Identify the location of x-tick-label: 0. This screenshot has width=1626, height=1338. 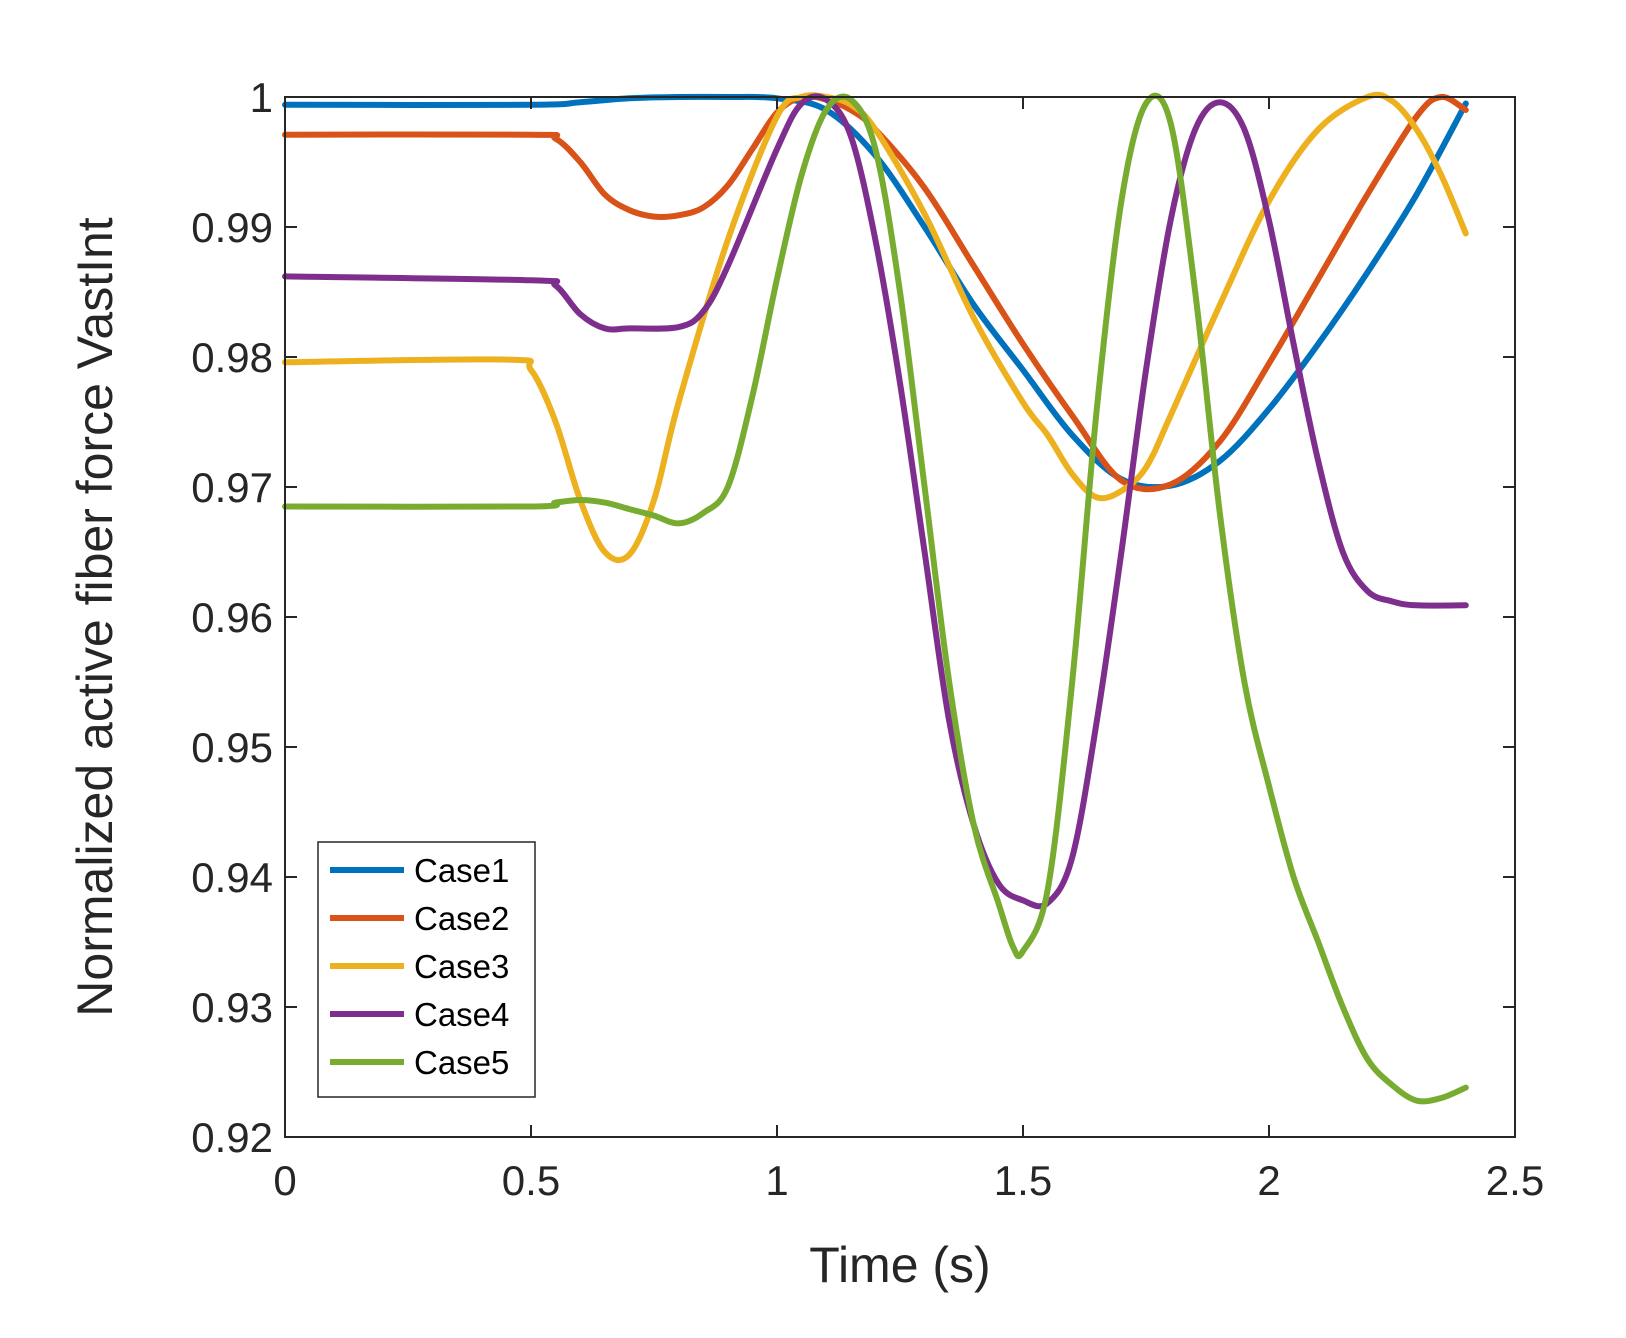
(284, 1180).